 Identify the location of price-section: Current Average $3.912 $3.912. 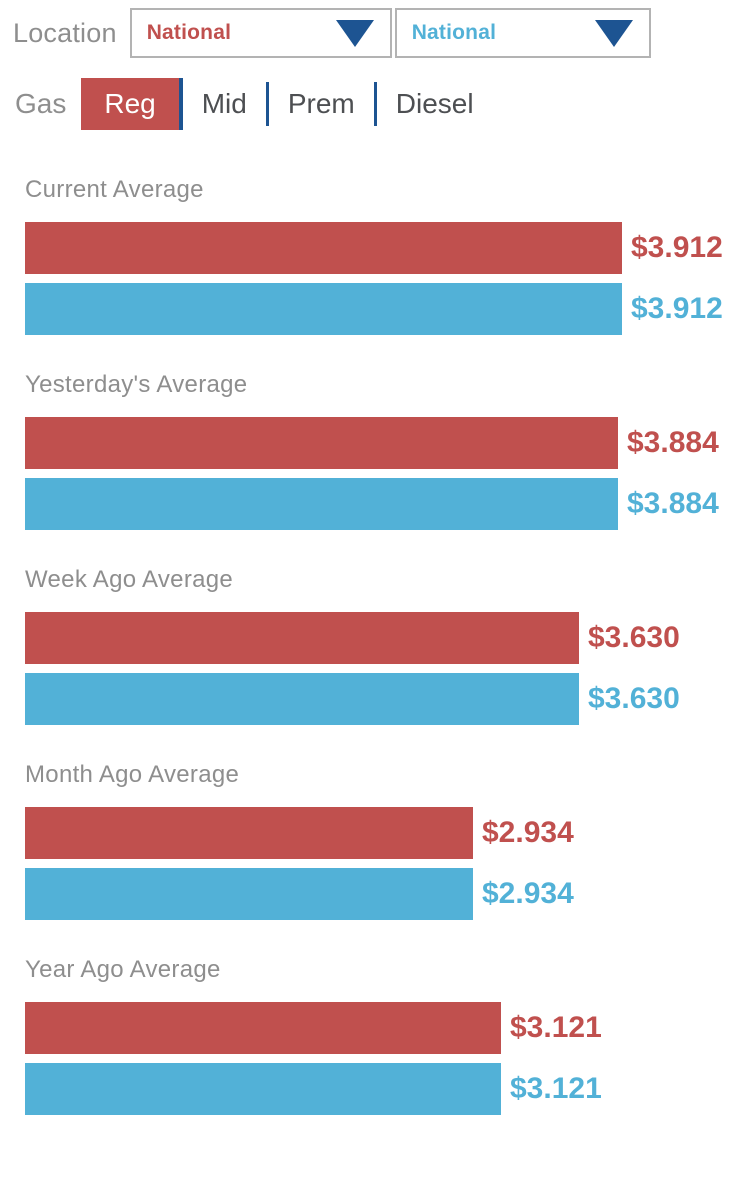
(387, 256).